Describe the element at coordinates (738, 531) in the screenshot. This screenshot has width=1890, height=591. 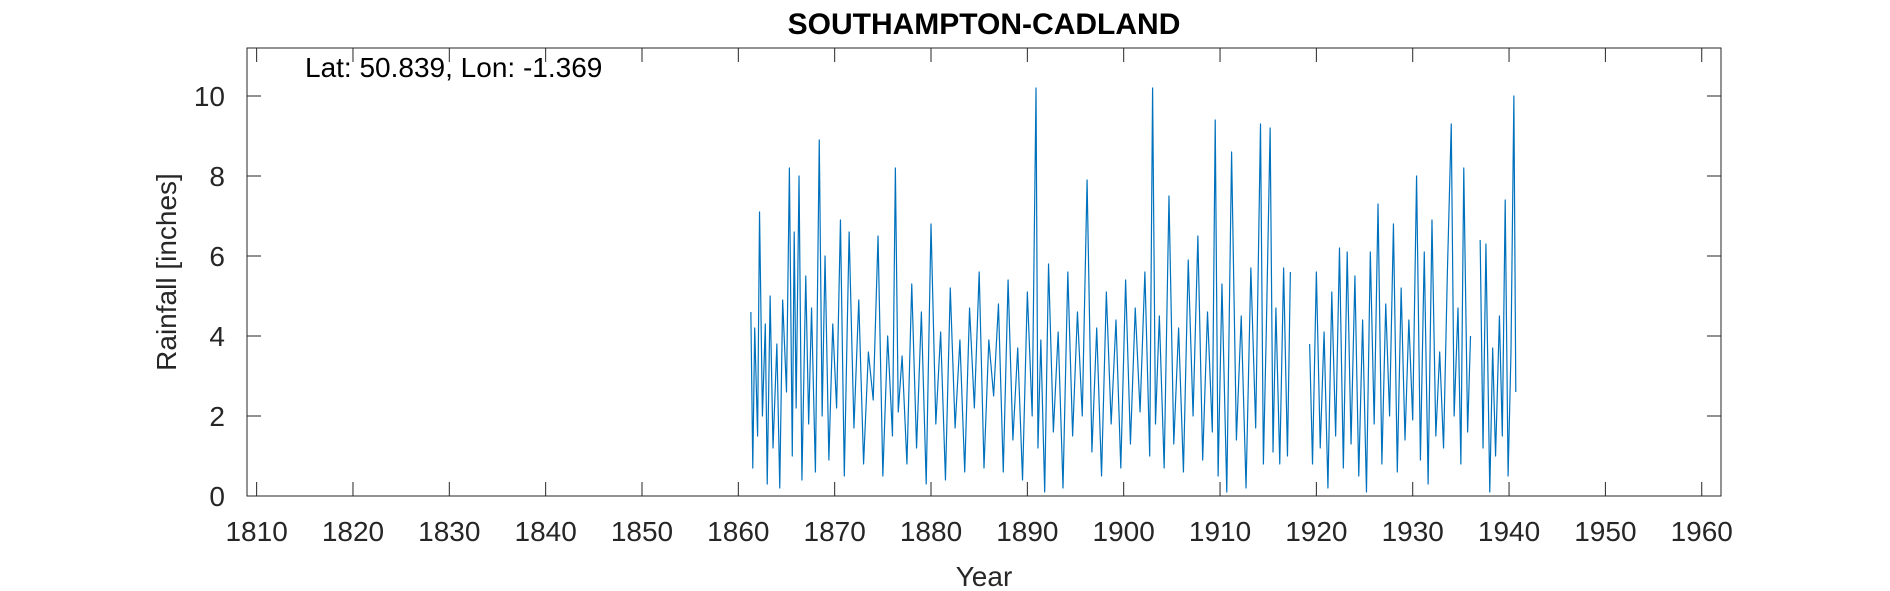
I see `x-tick-label: 1860` at that location.